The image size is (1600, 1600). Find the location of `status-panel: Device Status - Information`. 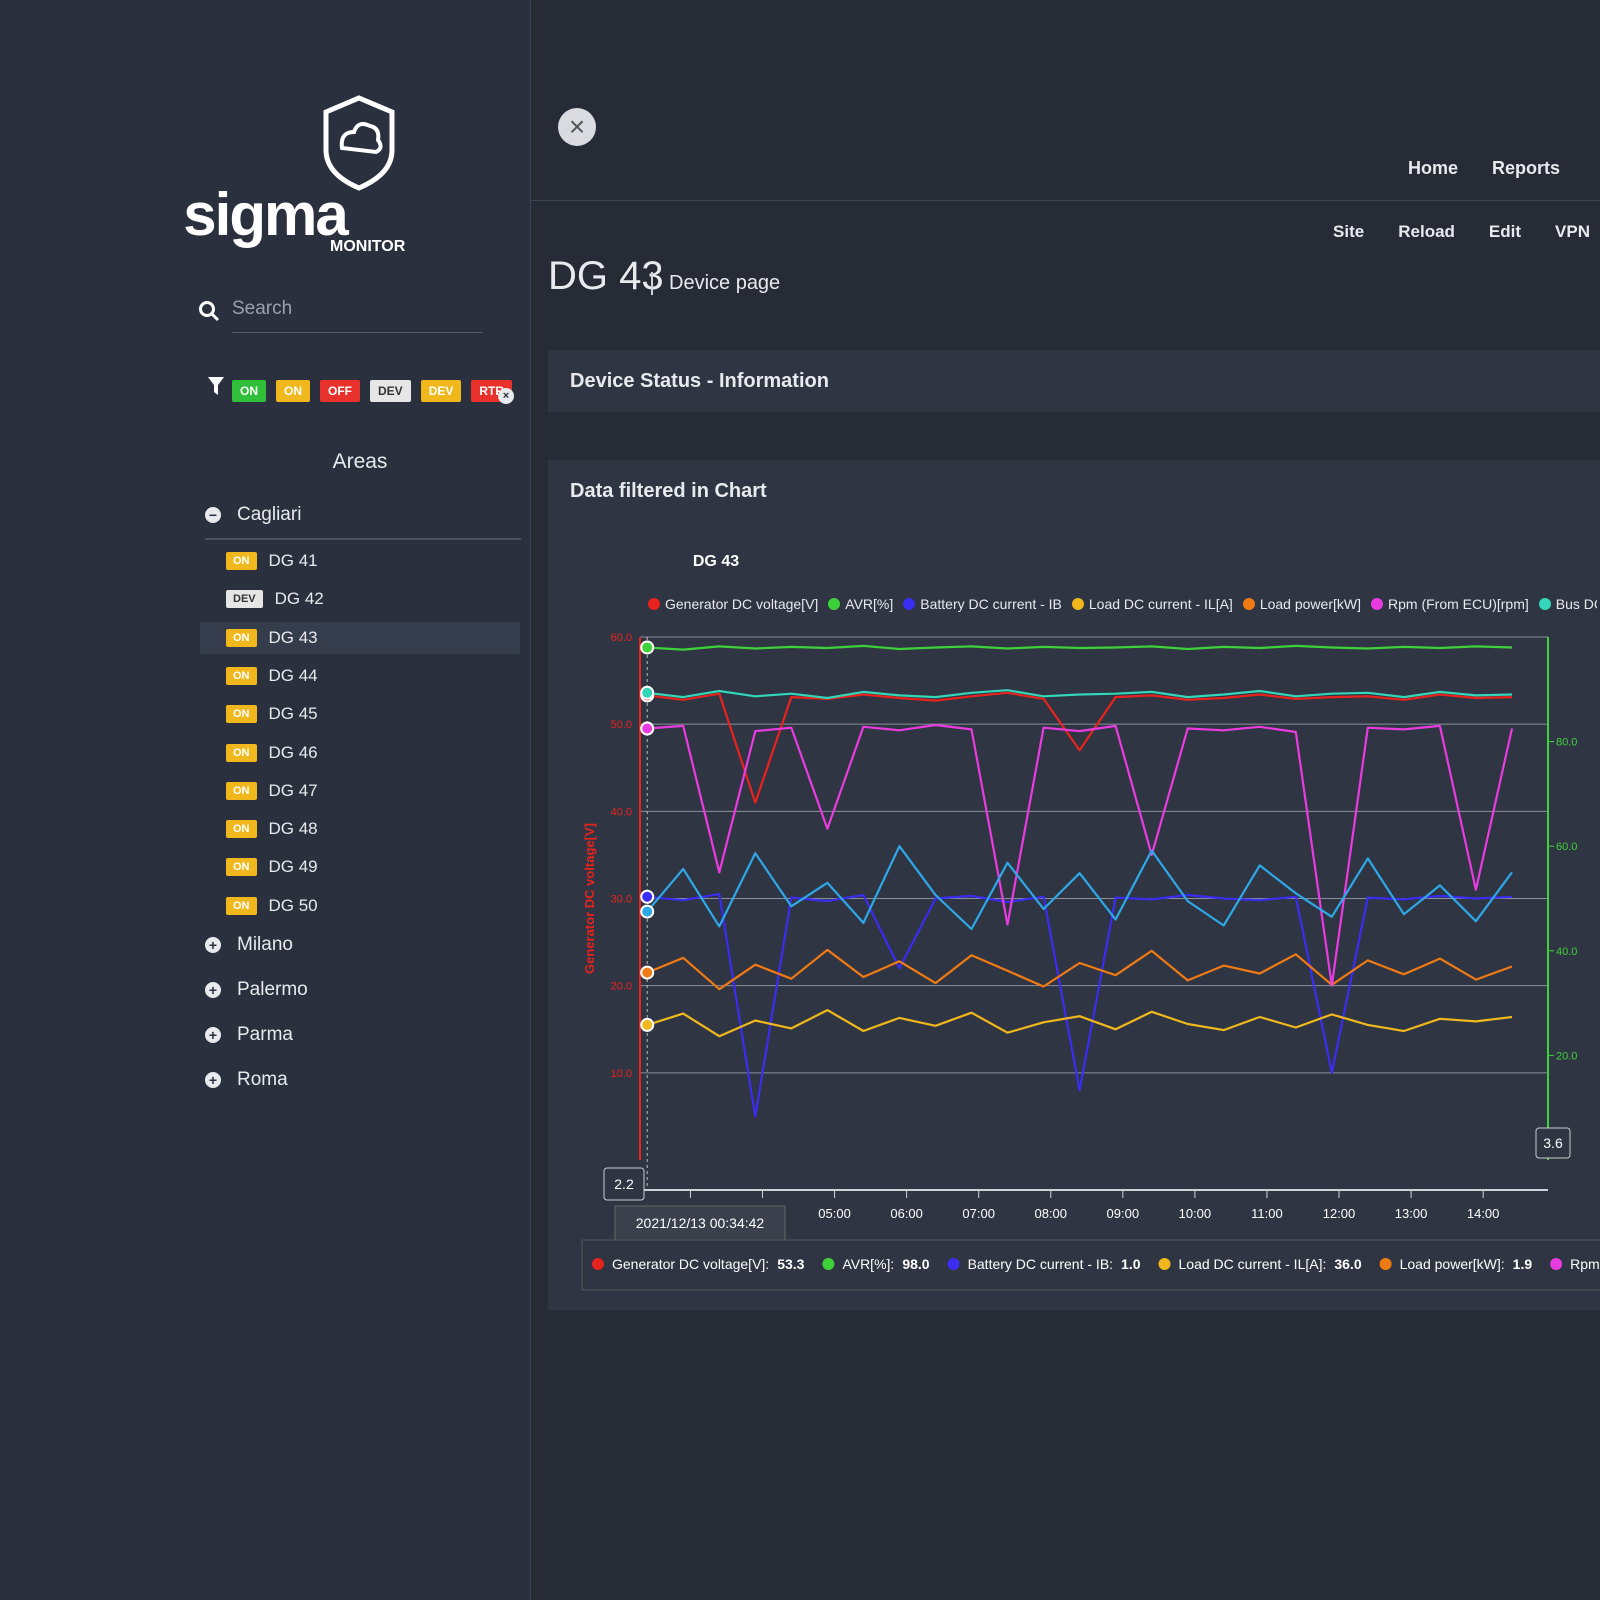

status-panel: Device Status - Information is located at coordinates (1074, 381).